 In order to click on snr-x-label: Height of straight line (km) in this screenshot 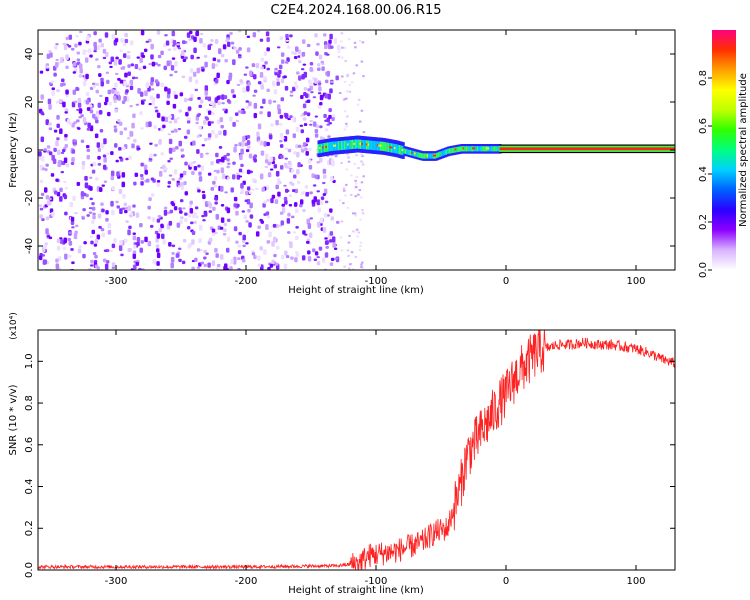, I will do `click(356, 590)`.